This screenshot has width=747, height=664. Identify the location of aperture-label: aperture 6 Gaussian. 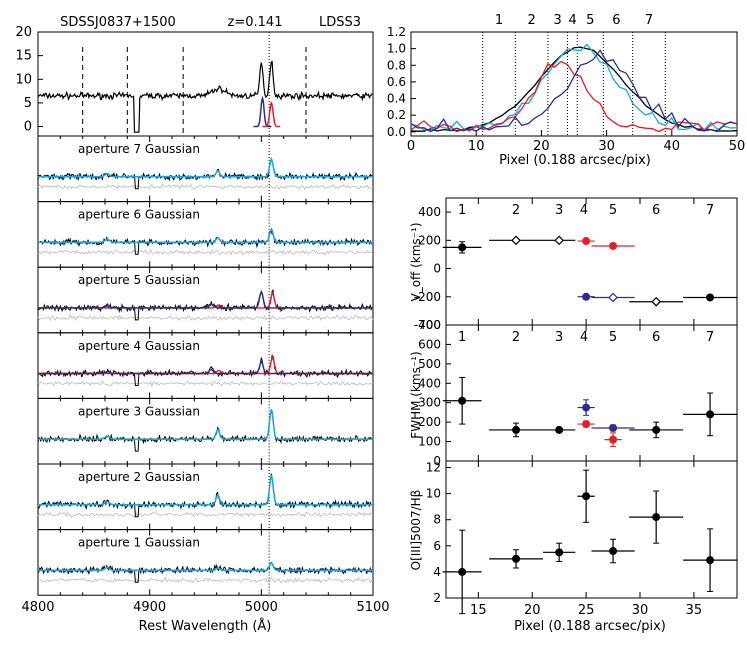
(139, 215).